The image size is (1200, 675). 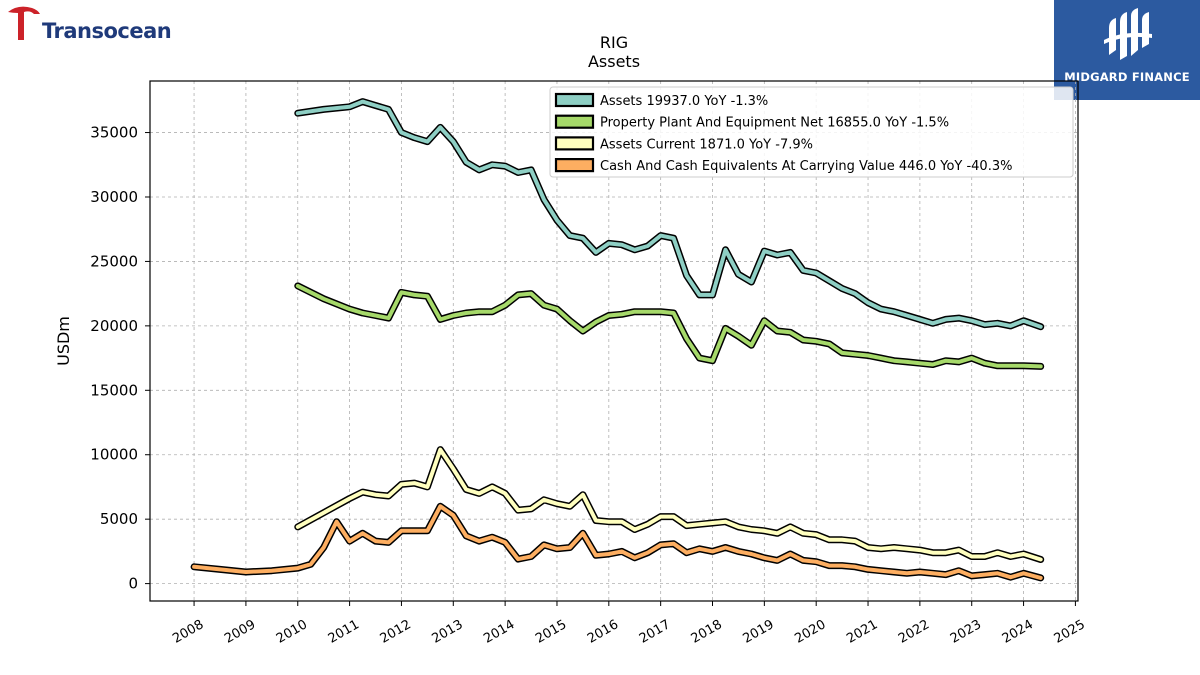 I want to click on transocean-logo-mark: Transocean, so click(x=90, y=24).